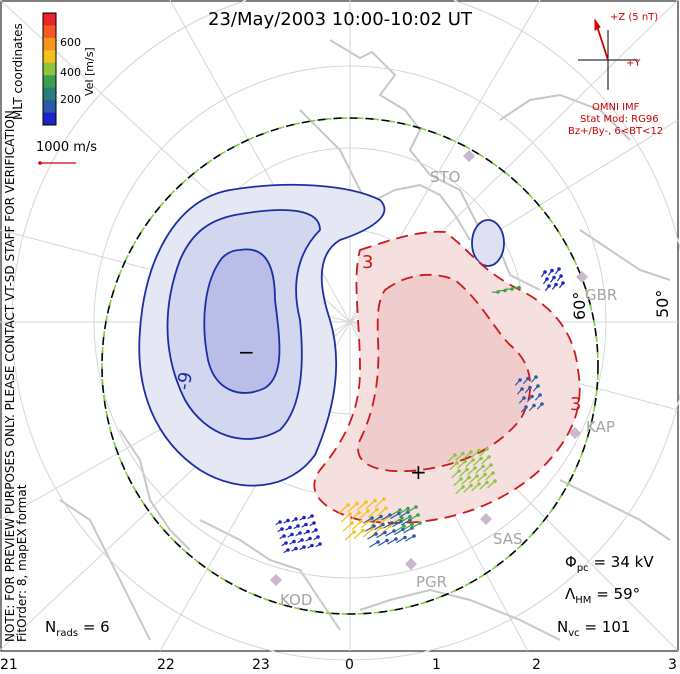 The width and height of the screenshot is (680, 674). What do you see at coordinates (89, 71) in the screenshot?
I see `colorbar-label: Vel [m/s]` at bounding box center [89, 71].